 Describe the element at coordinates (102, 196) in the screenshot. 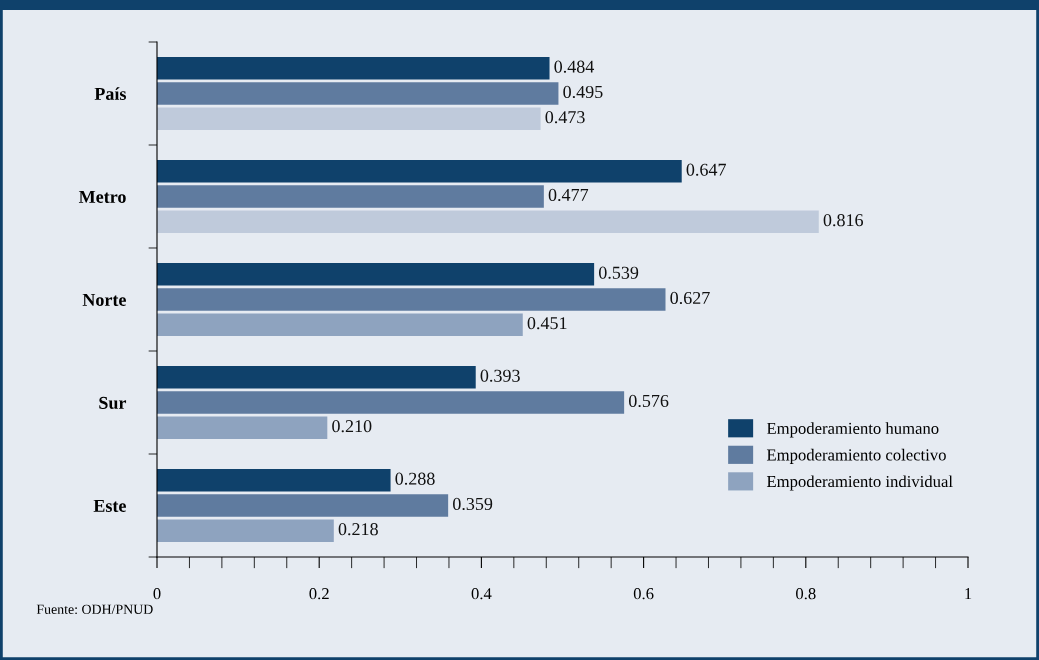

I see `y-tick-label: Metro` at that location.